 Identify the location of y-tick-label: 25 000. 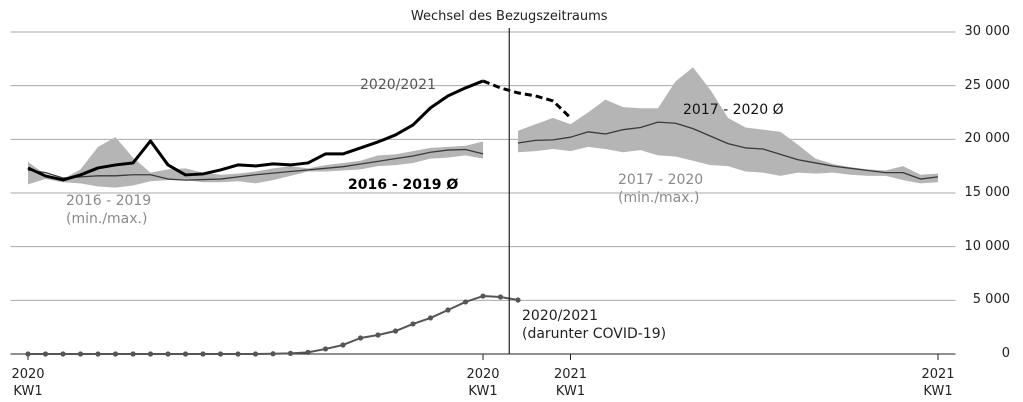
(987, 85).